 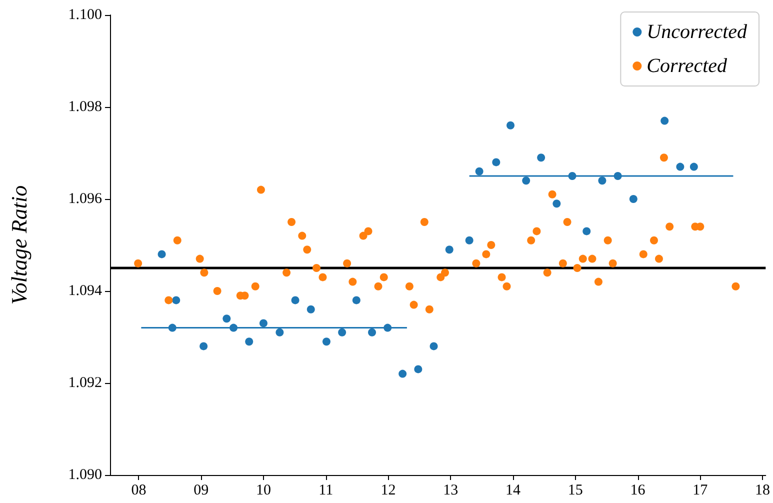 What do you see at coordinates (85, 199) in the screenshot?
I see `y-tick-label: 1.096` at bounding box center [85, 199].